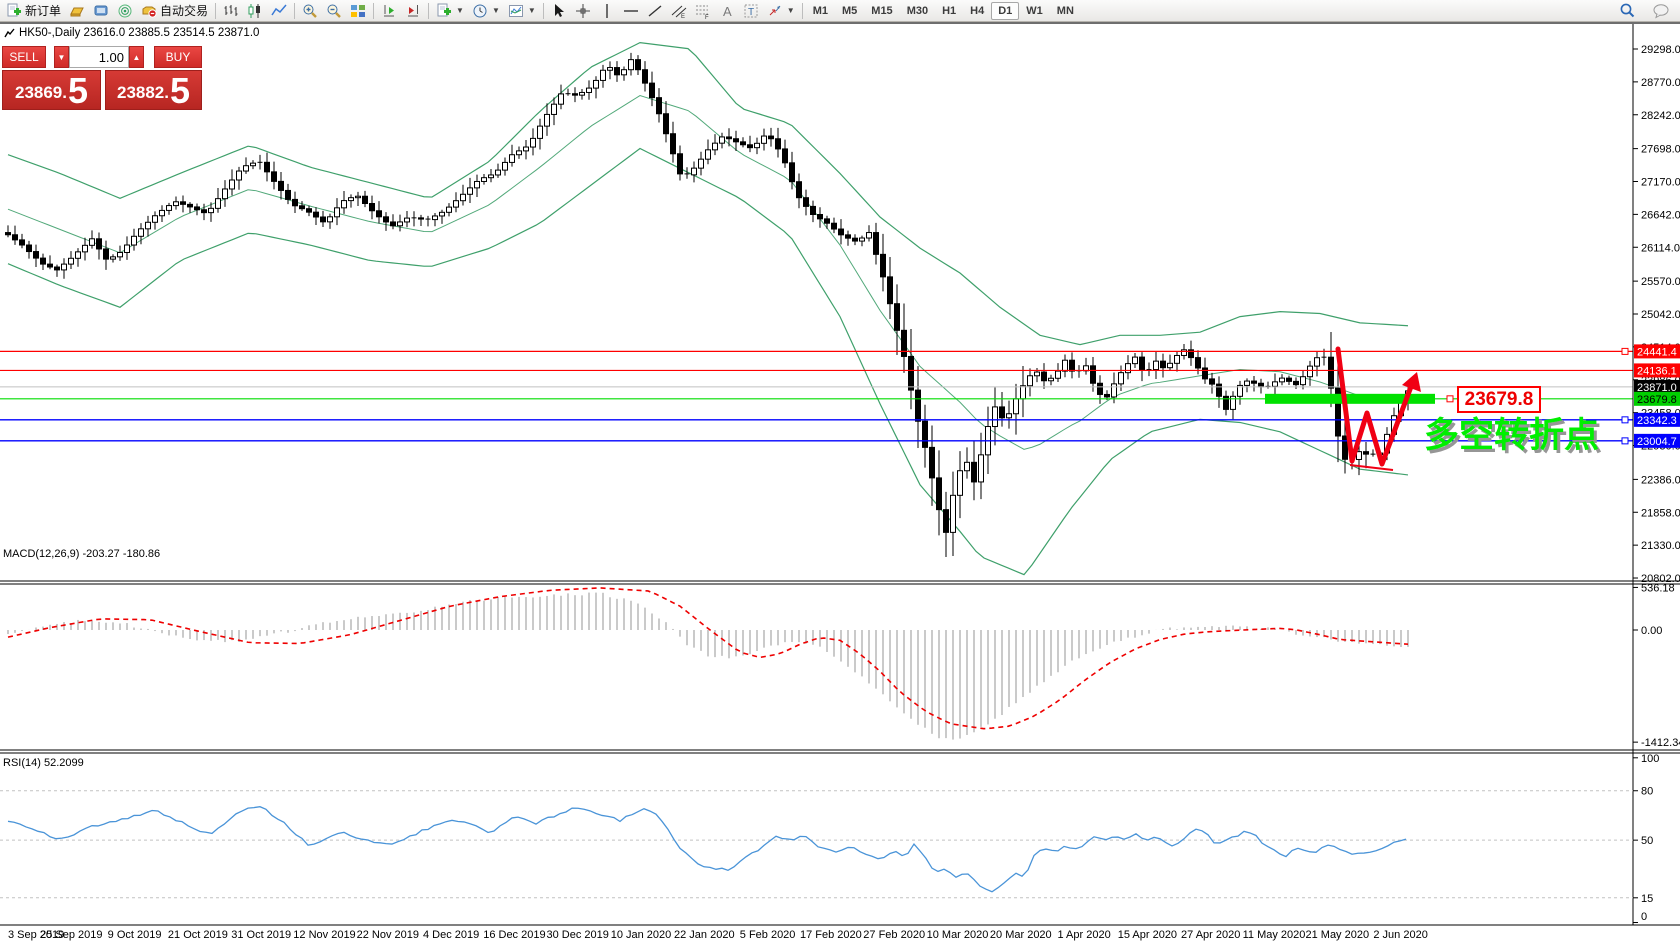 The width and height of the screenshot is (1680, 944). I want to click on bar-chart-button, so click(231, 11).